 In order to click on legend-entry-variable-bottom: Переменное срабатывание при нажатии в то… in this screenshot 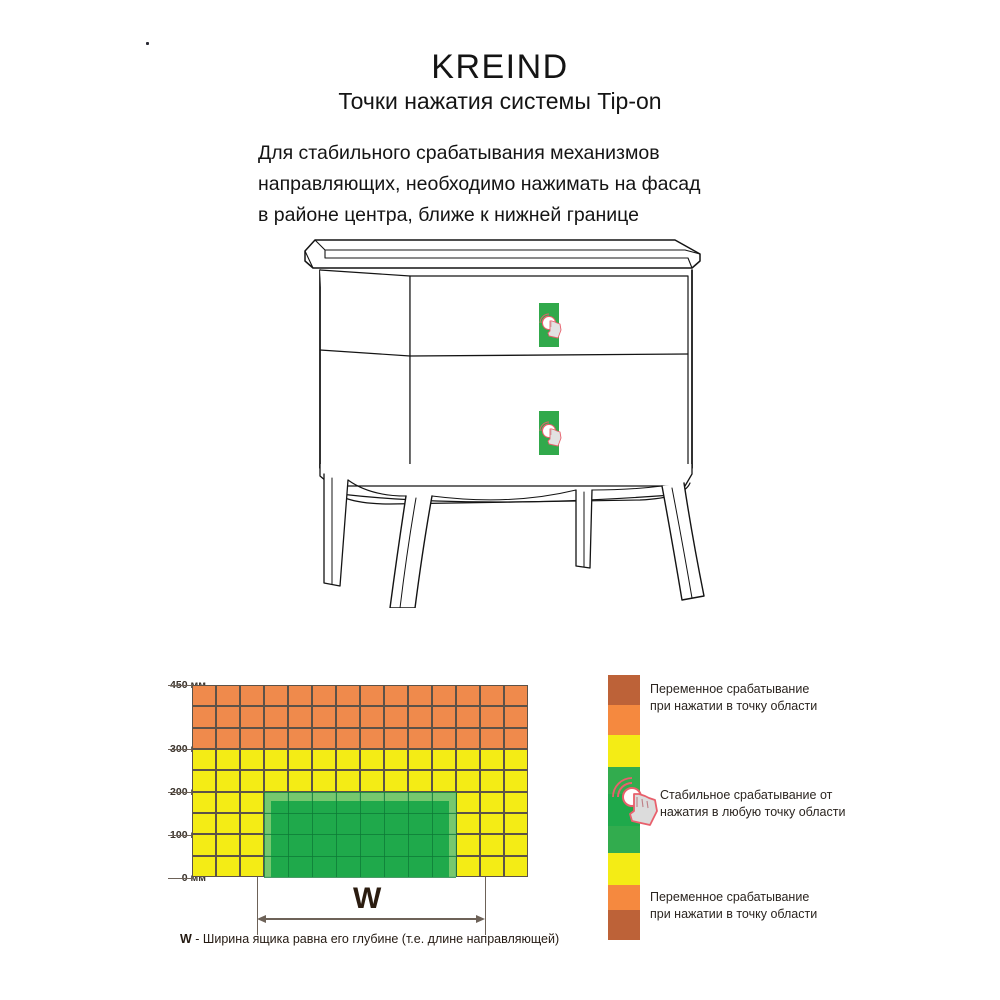, I will do `click(733, 906)`.